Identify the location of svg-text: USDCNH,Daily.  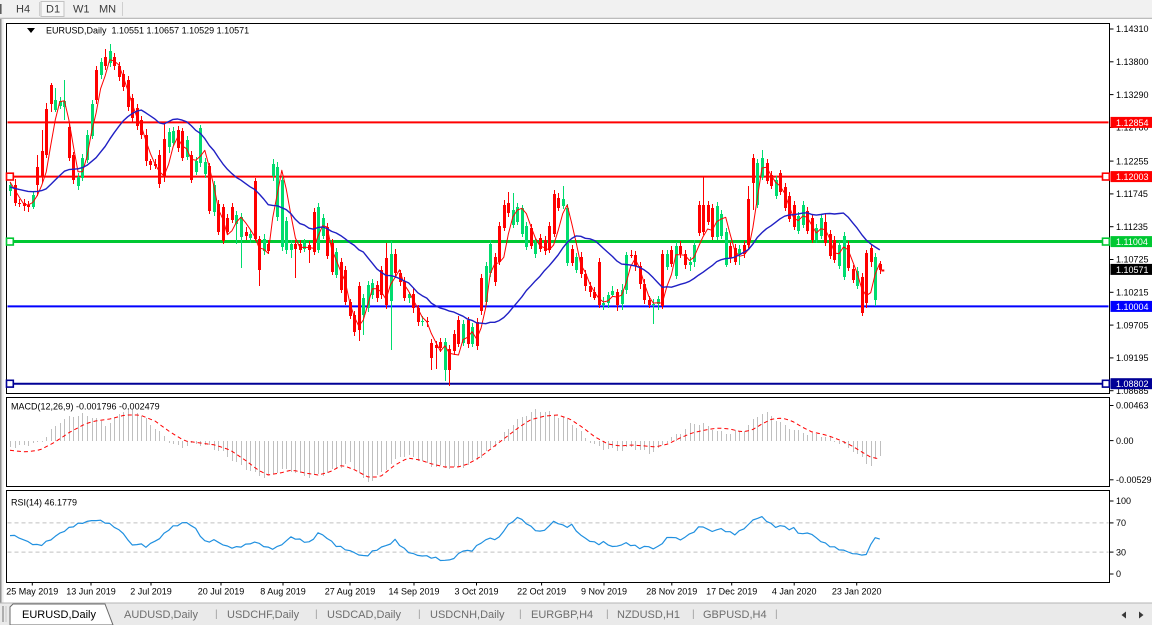
(467, 615).